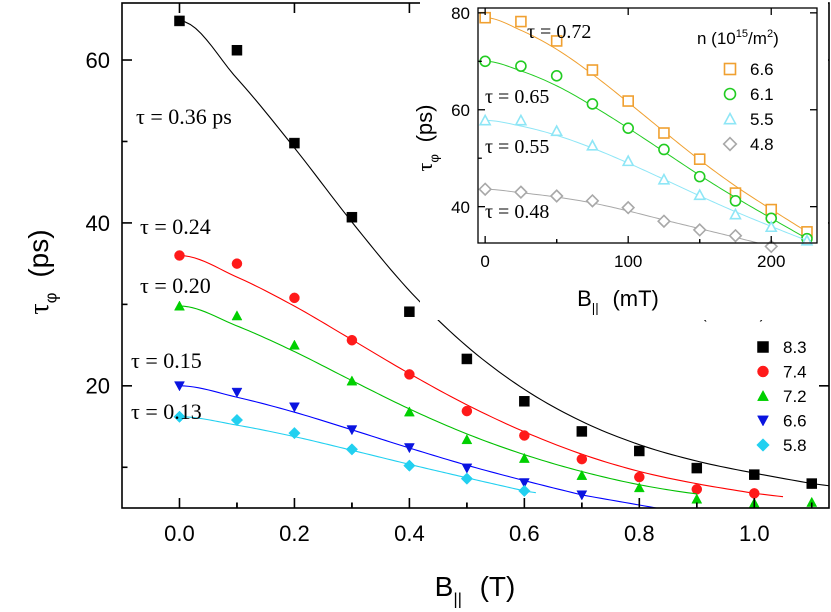 The image size is (831, 612). I want to click on tau-label-7-4-1: τ = 0.24, so click(175, 226).